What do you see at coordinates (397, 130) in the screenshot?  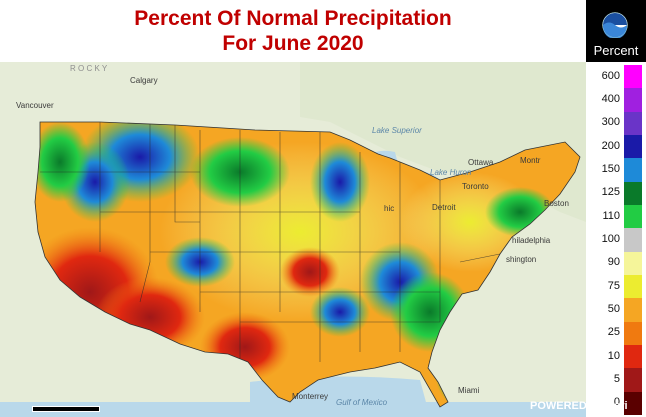 I see `label-lake-superior: Lake Superior` at bounding box center [397, 130].